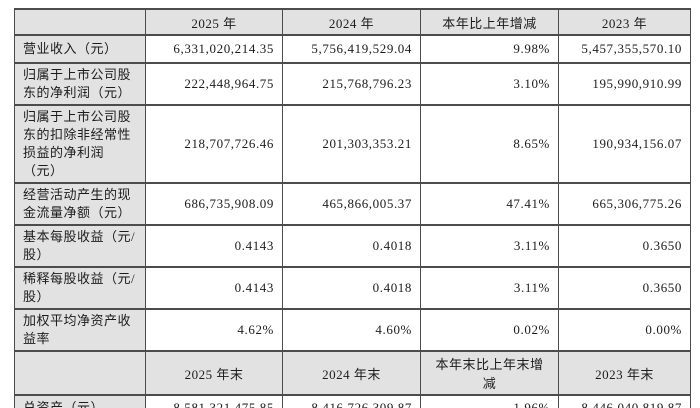 This screenshot has height=408, width=700. Describe the element at coordinates (80, 246) in the screenshot. I see `row-label: 基本每股收益（元/股）` at that location.